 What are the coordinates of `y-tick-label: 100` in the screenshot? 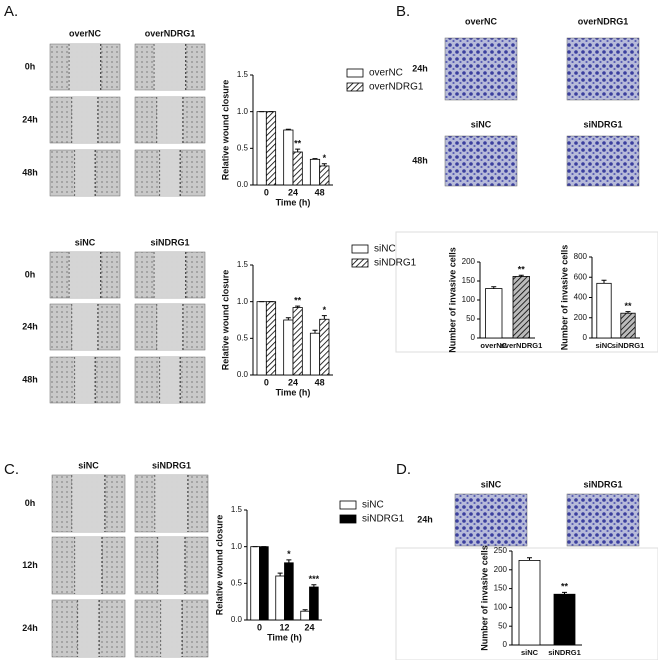 It's located at (501, 607).